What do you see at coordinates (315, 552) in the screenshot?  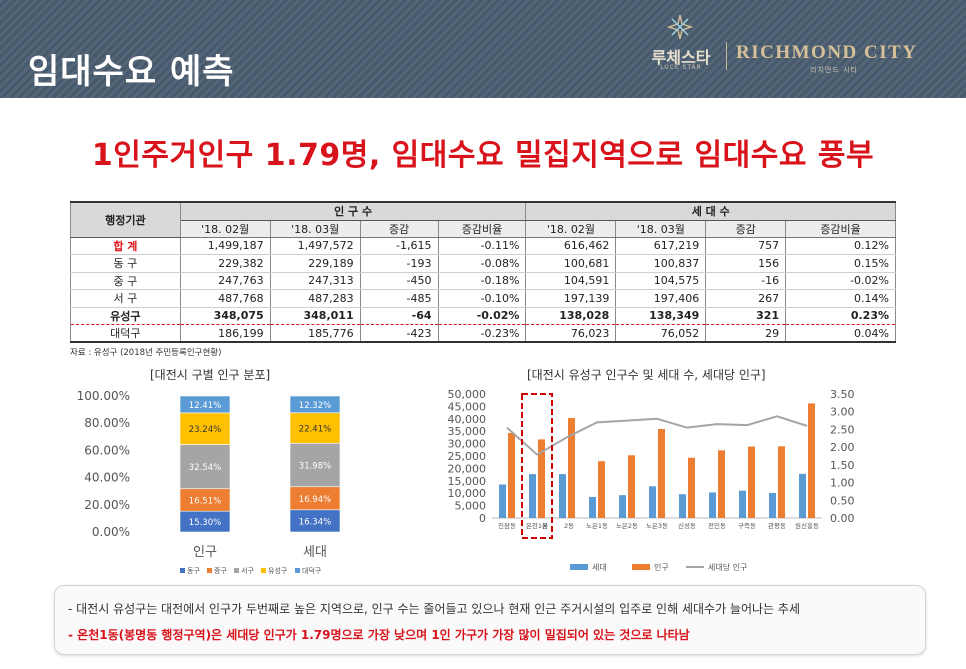 I see `x-tick-label: 세대` at bounding box center [315, 552].